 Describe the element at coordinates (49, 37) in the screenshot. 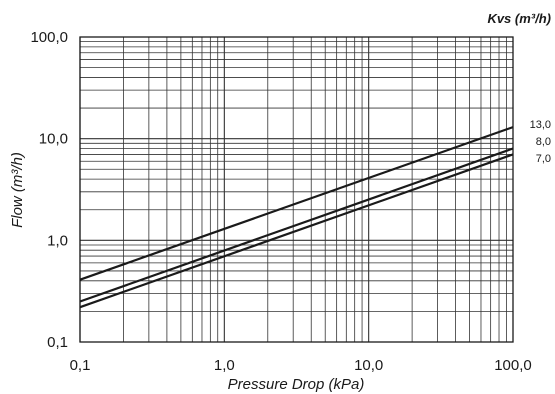

I see `y-tick-label: 100,0` at that location.